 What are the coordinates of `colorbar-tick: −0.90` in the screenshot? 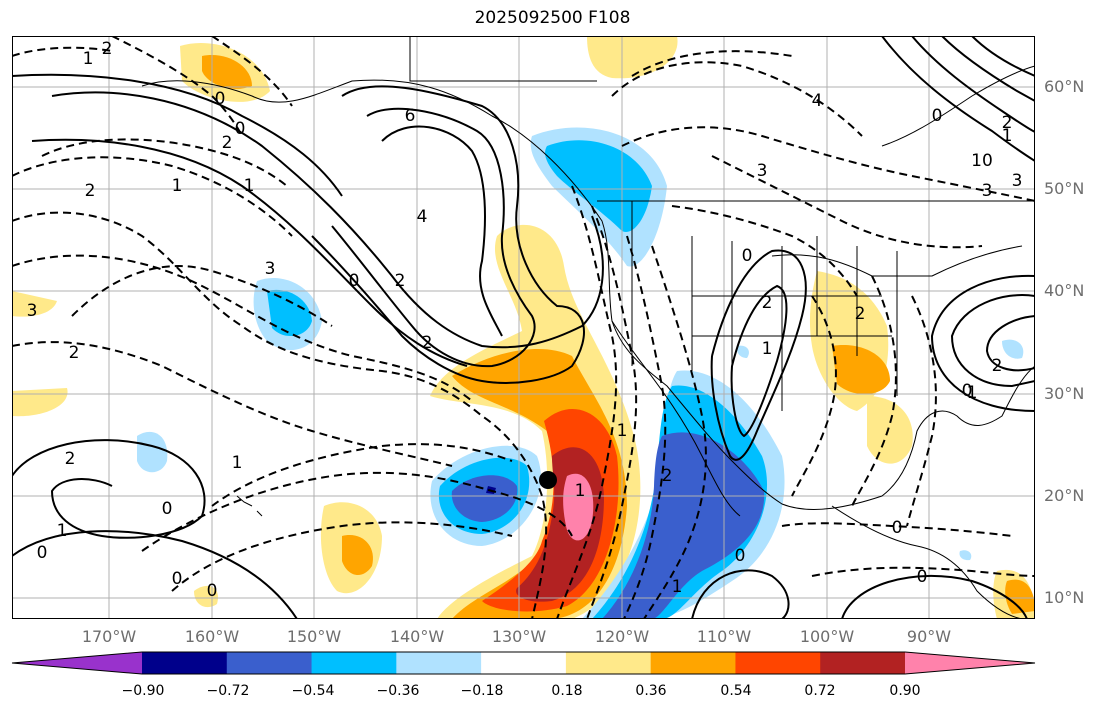 It's located at (143, 691).